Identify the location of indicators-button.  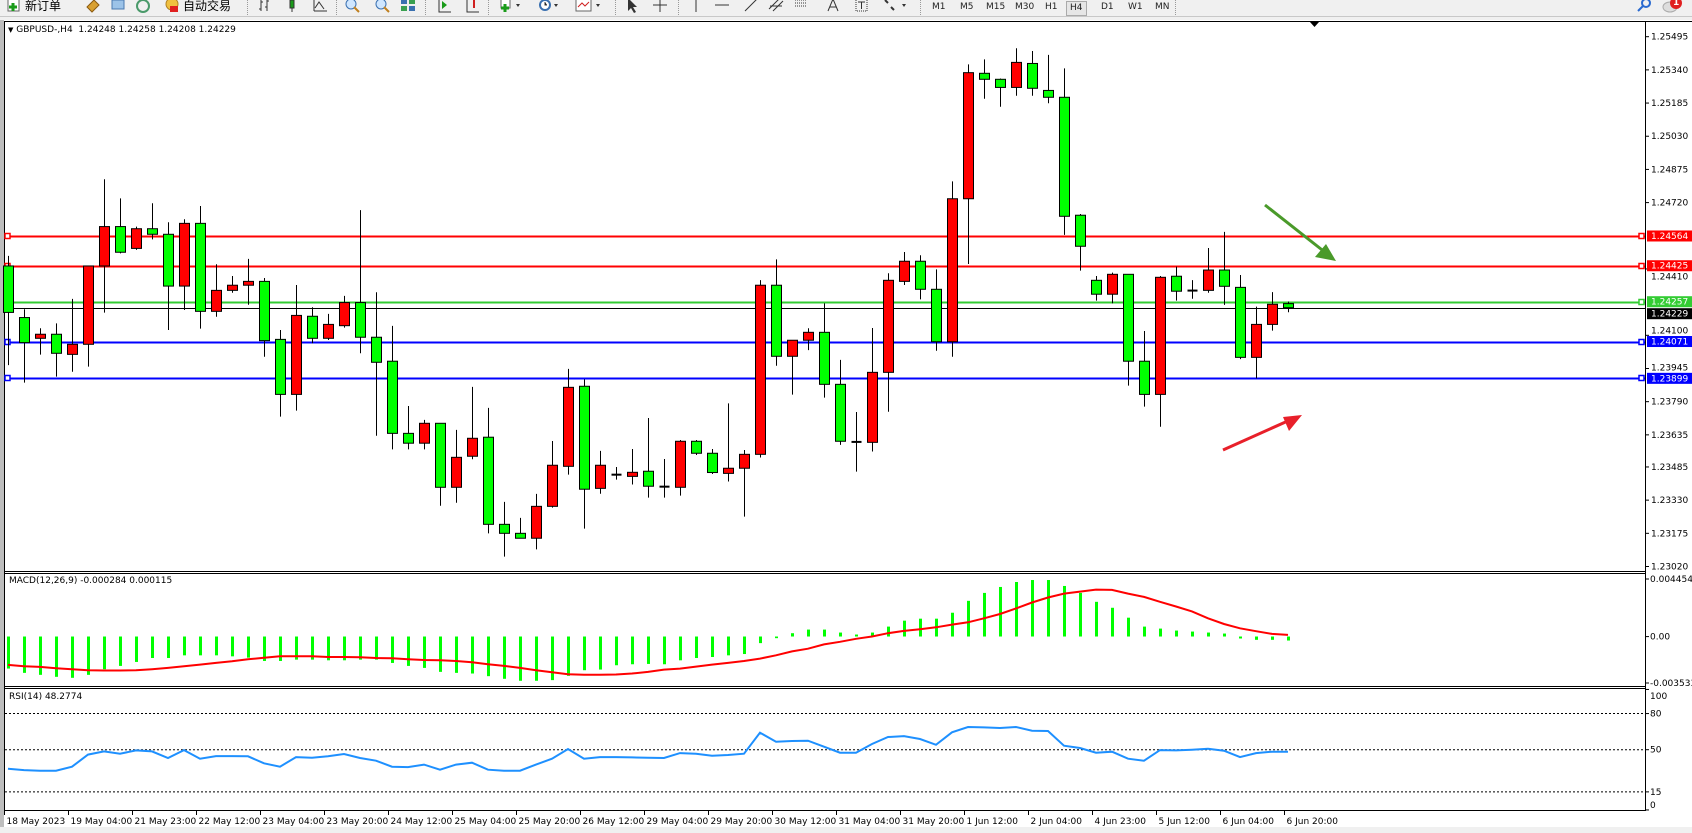
(511, 7).